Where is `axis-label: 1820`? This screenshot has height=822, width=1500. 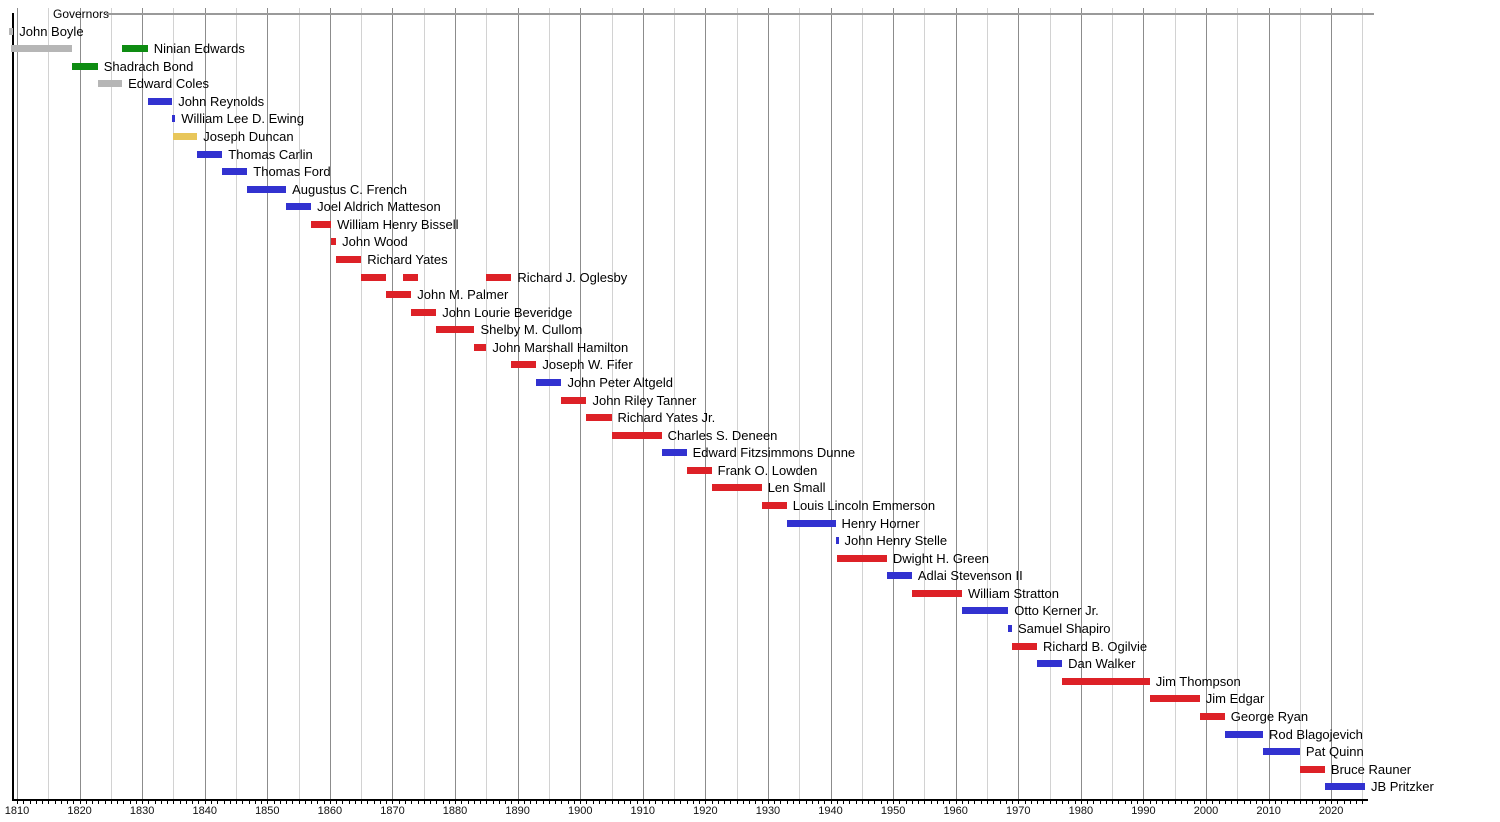 axis-label: 1820 is located at coordinates (79, 811).